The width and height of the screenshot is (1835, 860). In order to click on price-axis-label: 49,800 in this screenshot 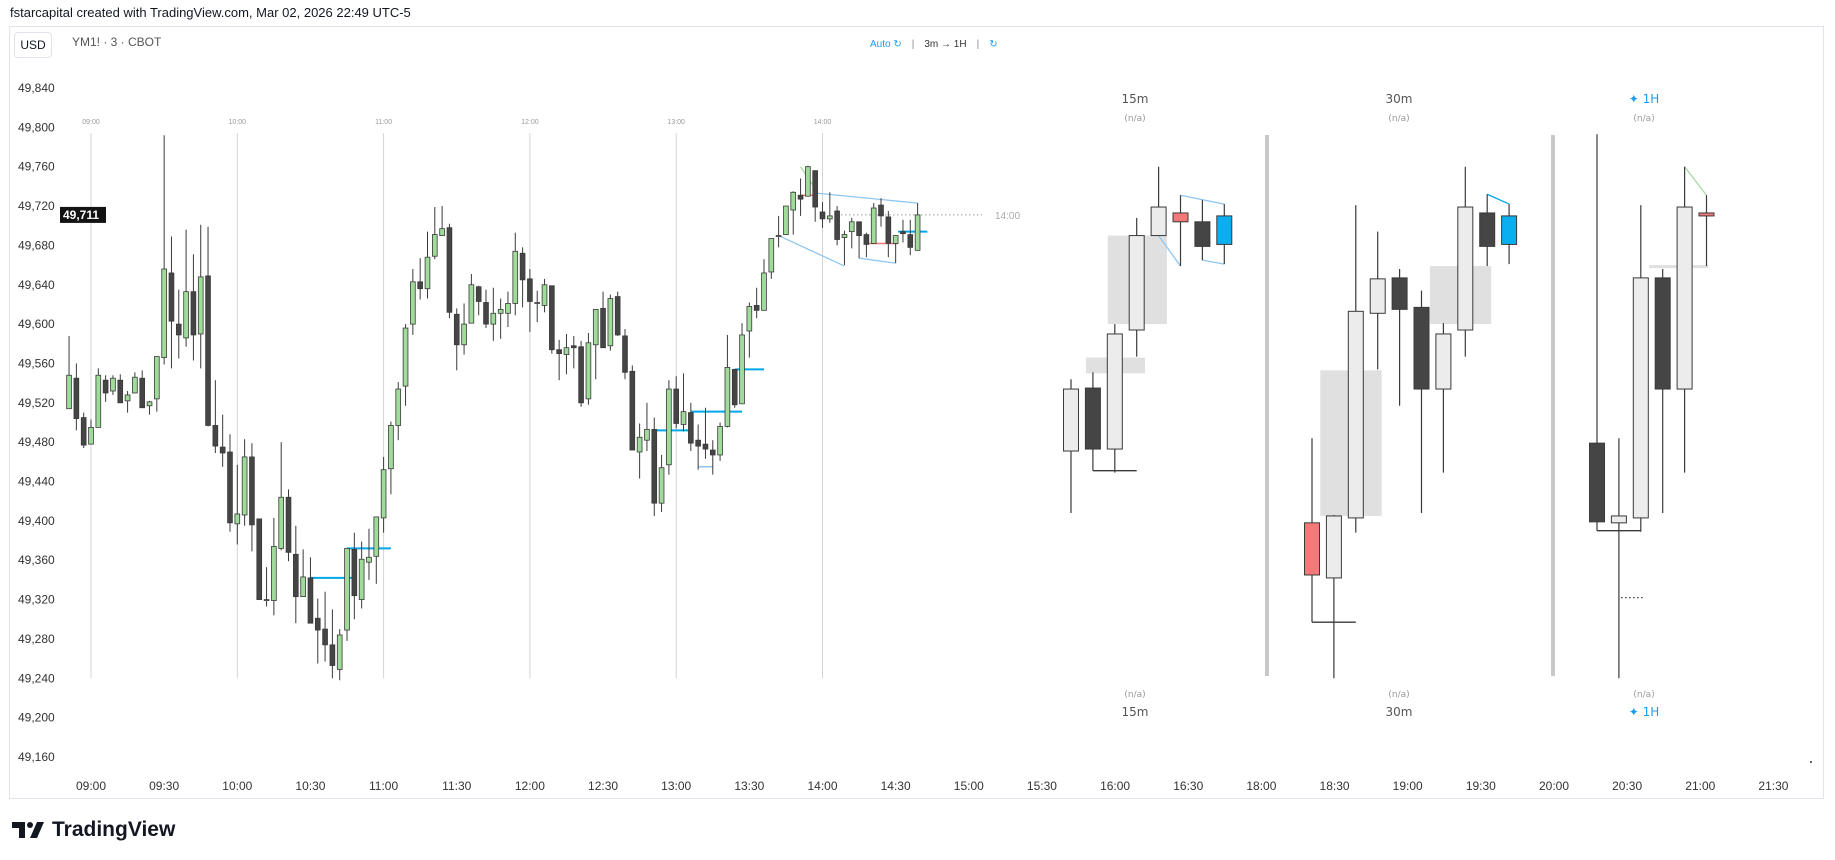, I will do `click(36, 127)`.